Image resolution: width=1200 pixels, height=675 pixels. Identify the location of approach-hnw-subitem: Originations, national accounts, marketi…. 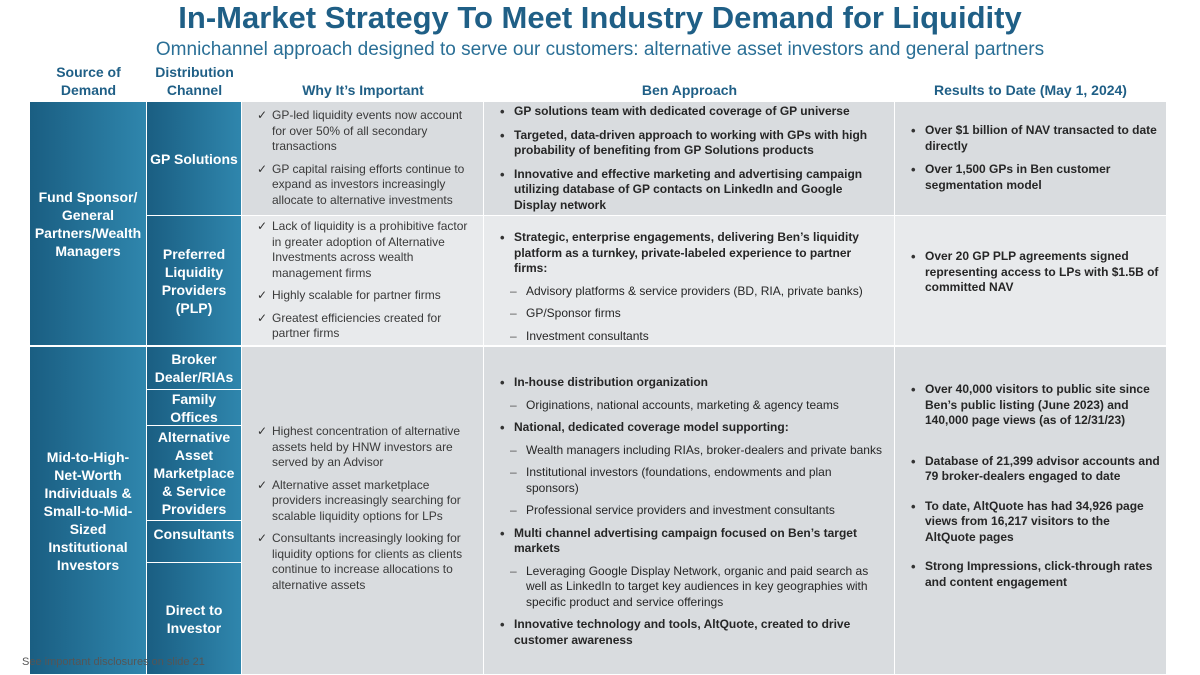
(692, 406).